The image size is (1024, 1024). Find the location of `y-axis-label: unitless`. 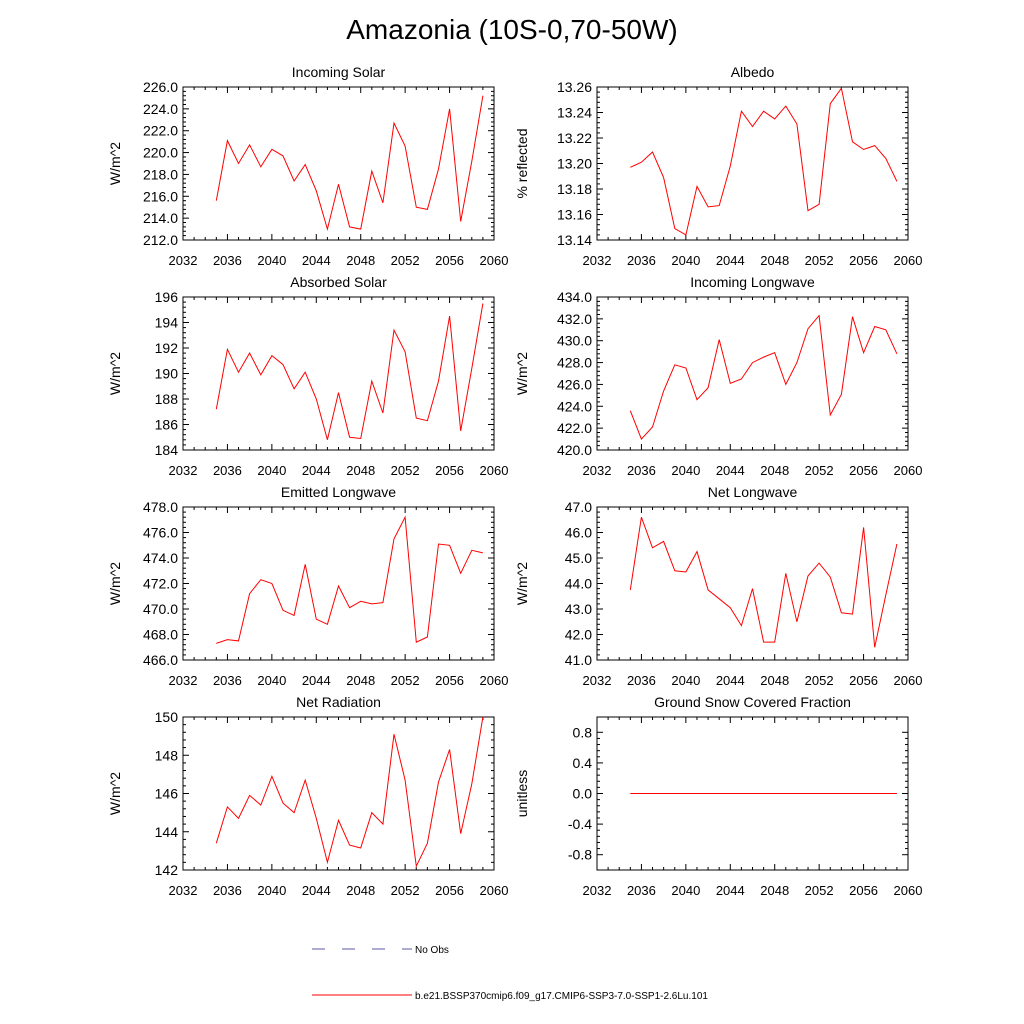

y-axis-label: unitless is located at coordinates (522, 793).